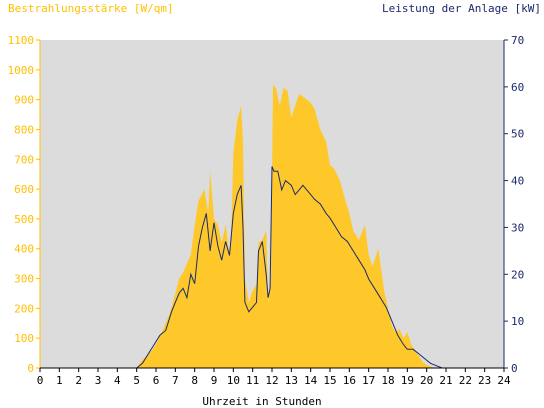  Describe the element at coordinates (465, 380) in the screenshot. I see `x-tick-label: 22` at that location.